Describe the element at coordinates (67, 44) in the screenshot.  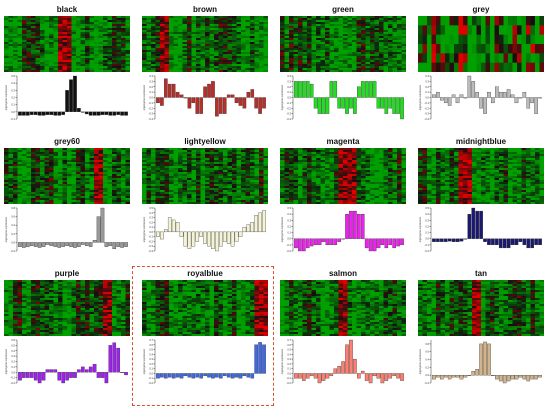
I see `gene-expression-heatmap` at that location.